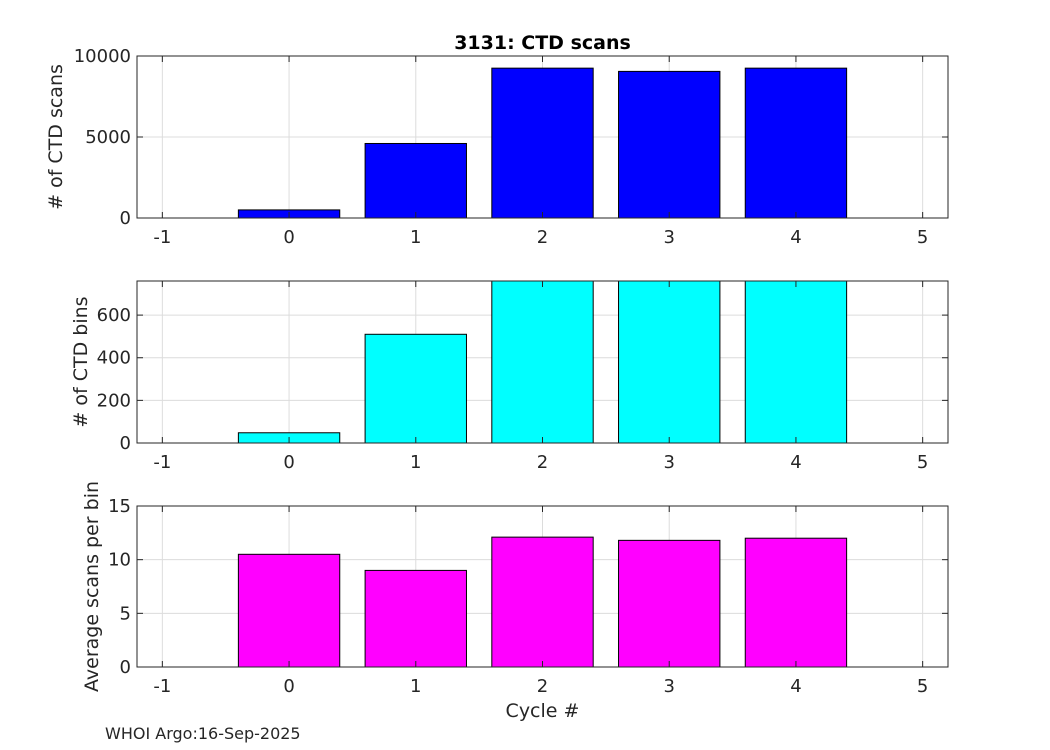 This screenshot has height=750, width=1050. I want to click on x-axis-label: Cycle #, so click(543, 711).